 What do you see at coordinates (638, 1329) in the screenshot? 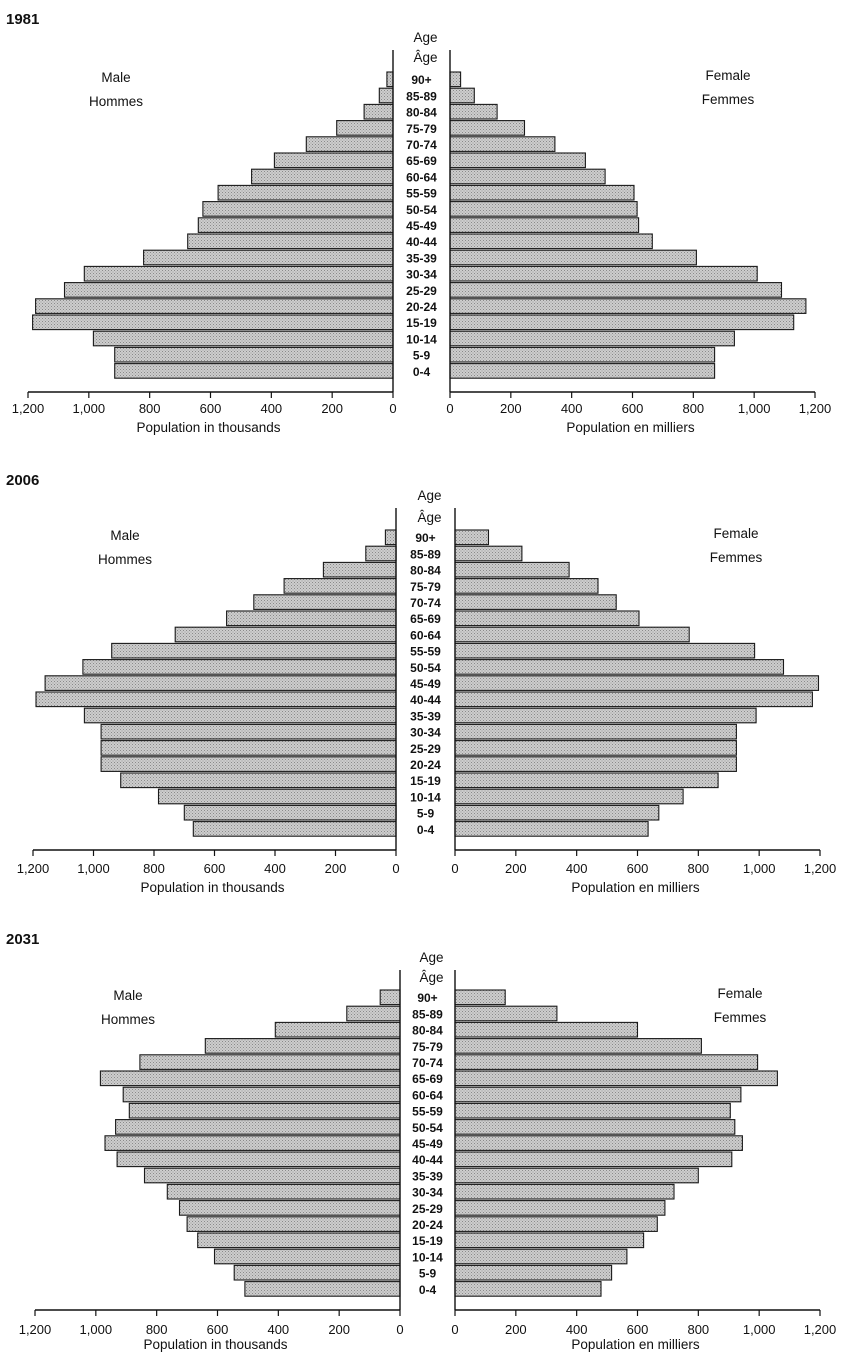
I see `female-tick-label: 600` at bounding box center [638, 1329].